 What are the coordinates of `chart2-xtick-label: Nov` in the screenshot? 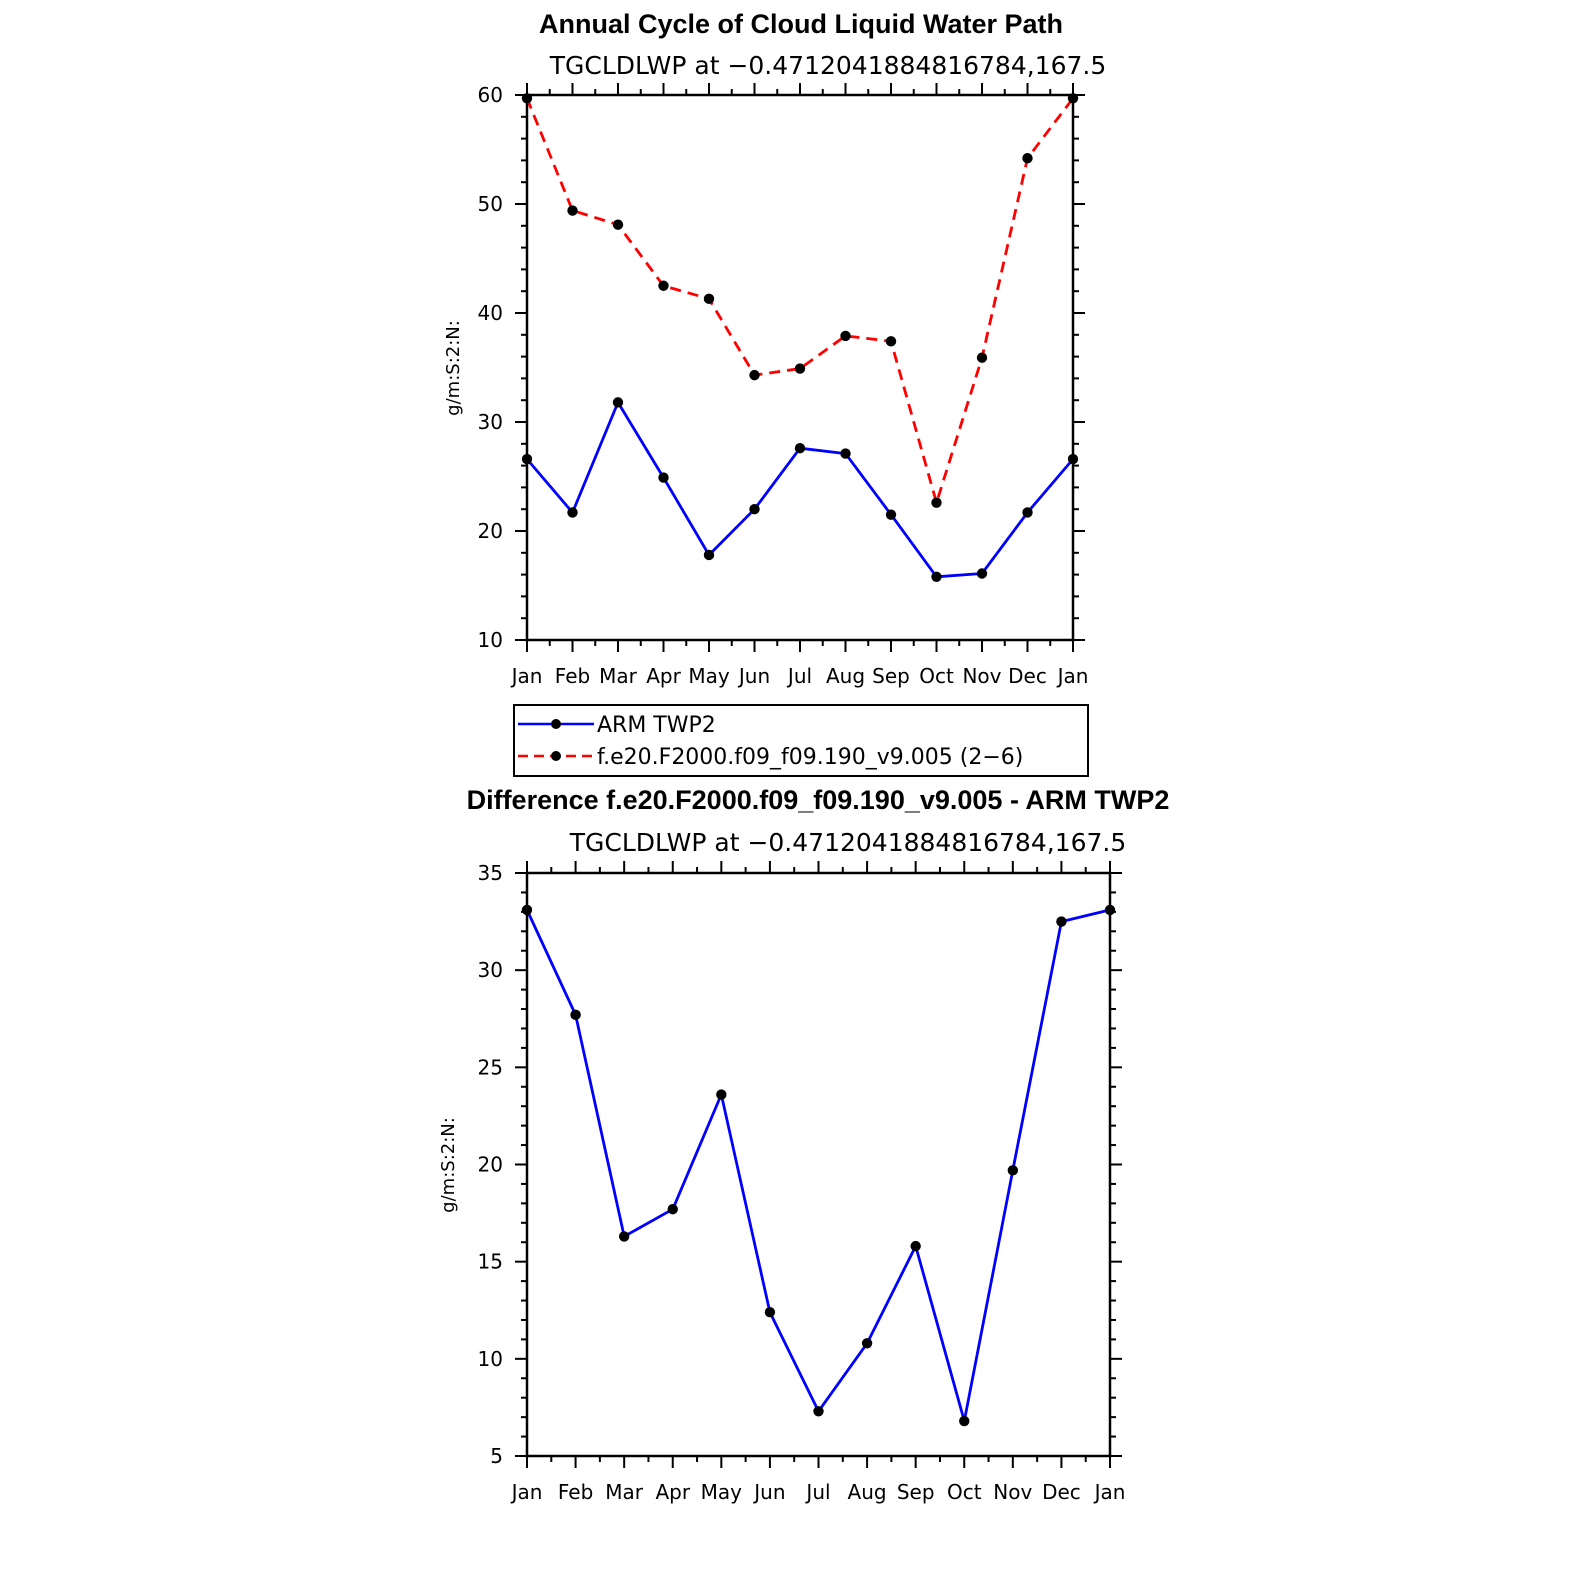 It's located at (1012, 1492).